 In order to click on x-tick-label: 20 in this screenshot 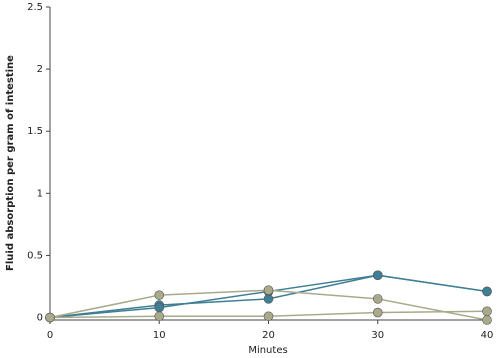, I will do `click(268, 335)`.